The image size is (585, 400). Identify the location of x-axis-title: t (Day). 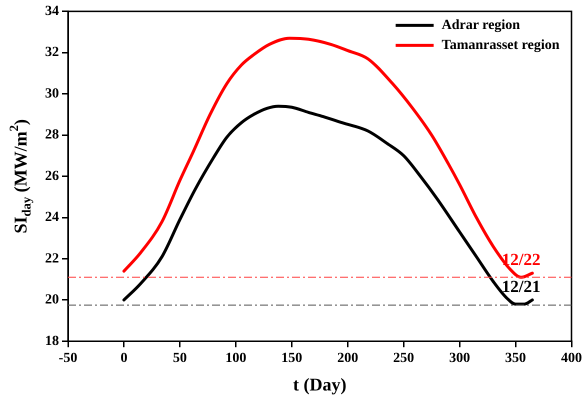
(319, 384).